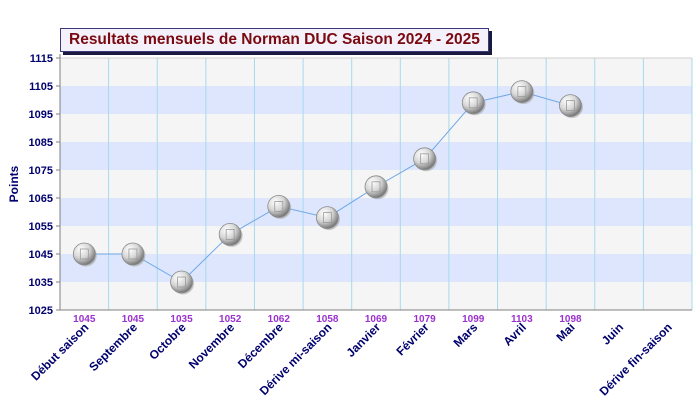  I want to click on data-label: 1035, so click(181, 319).